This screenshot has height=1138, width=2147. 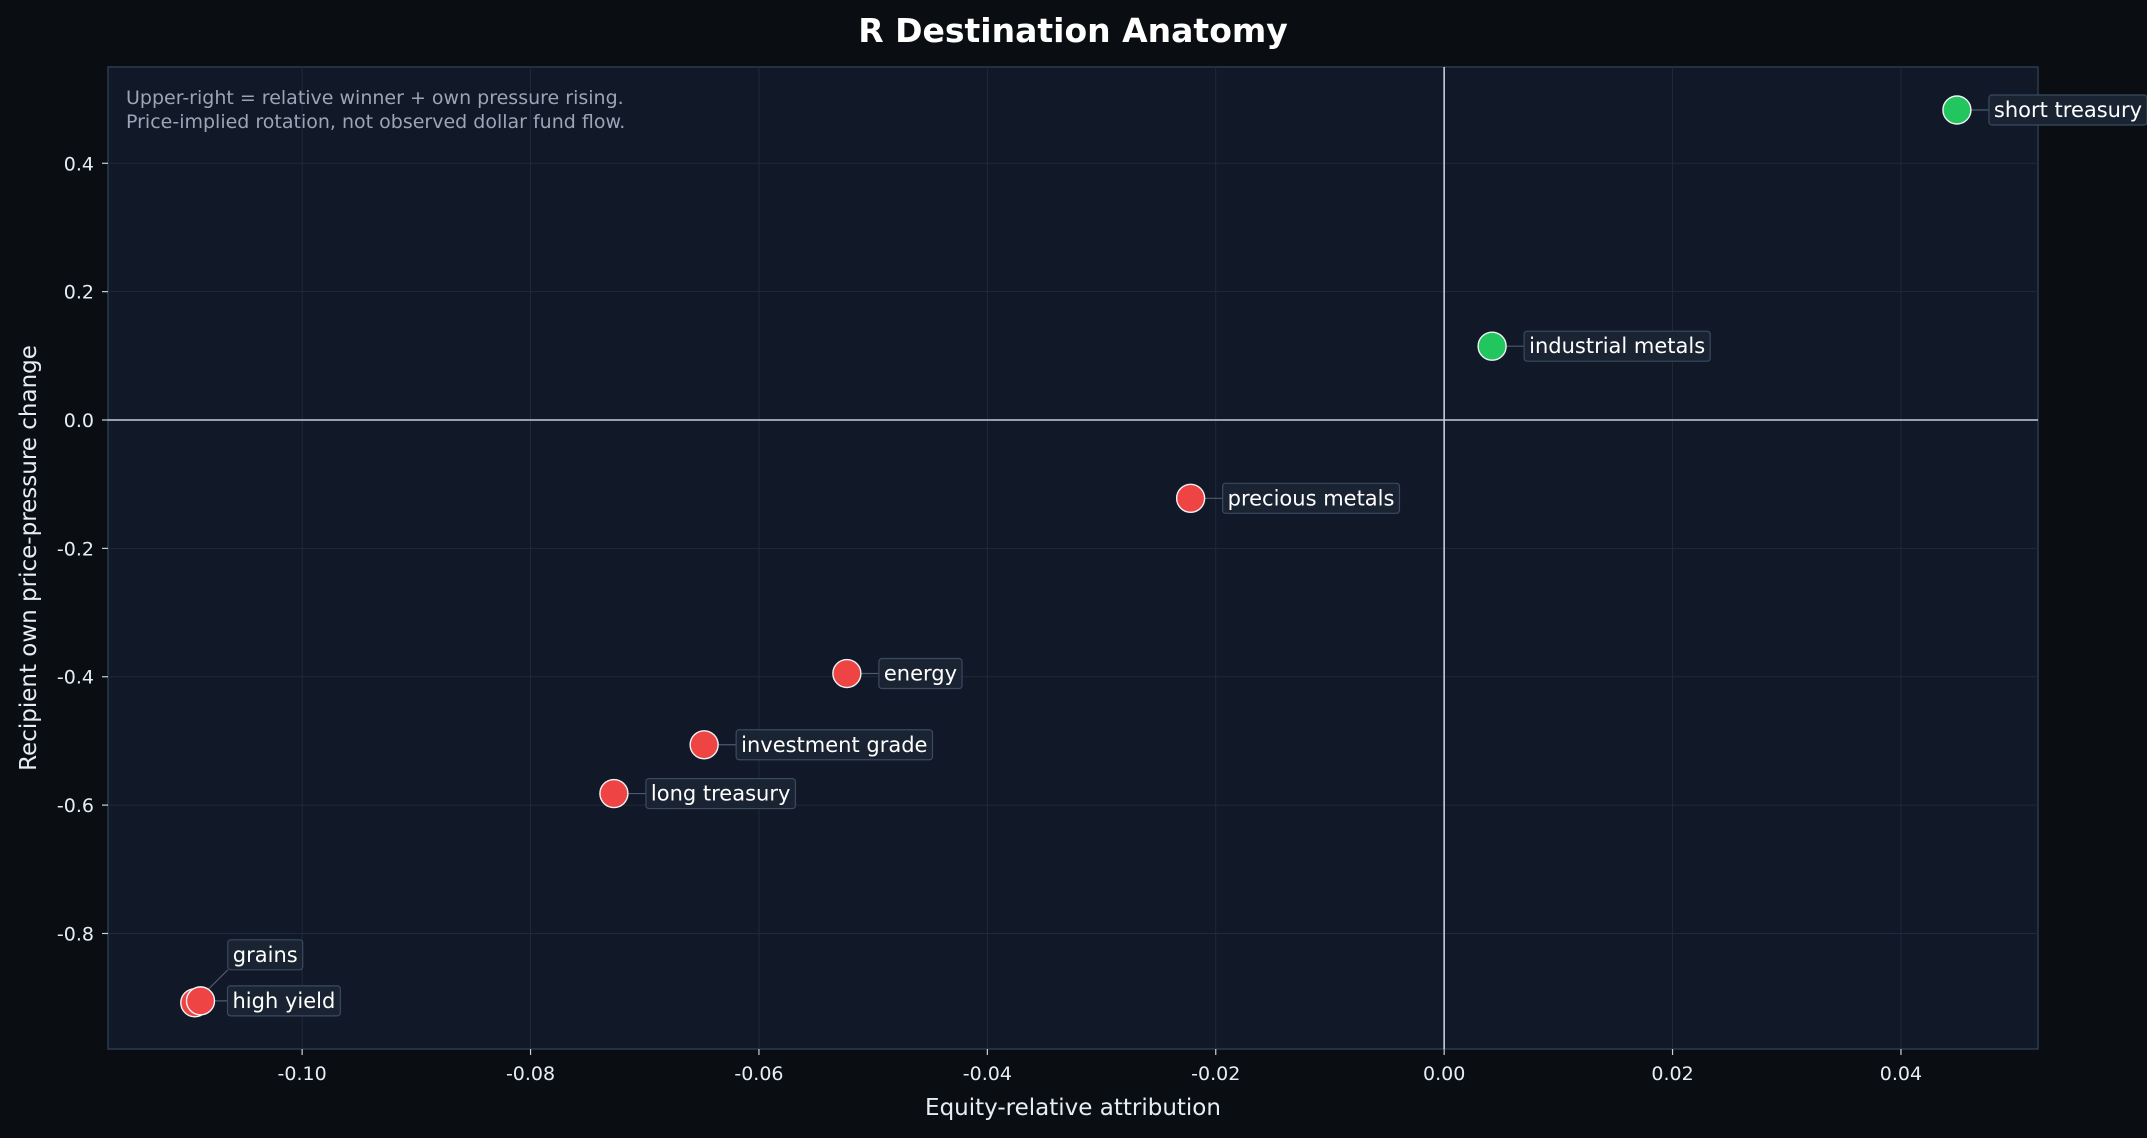 I want to click on y-tick-label: -0.2, so click(x=75, y=549).